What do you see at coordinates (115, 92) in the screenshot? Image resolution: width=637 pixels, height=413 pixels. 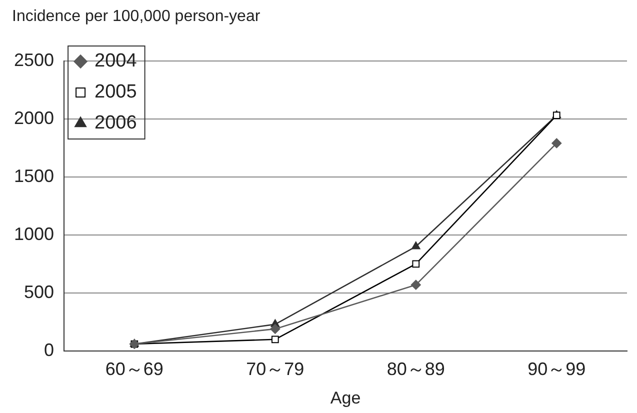 I see `legend-label: 2005` at bounding box center [115, 92].